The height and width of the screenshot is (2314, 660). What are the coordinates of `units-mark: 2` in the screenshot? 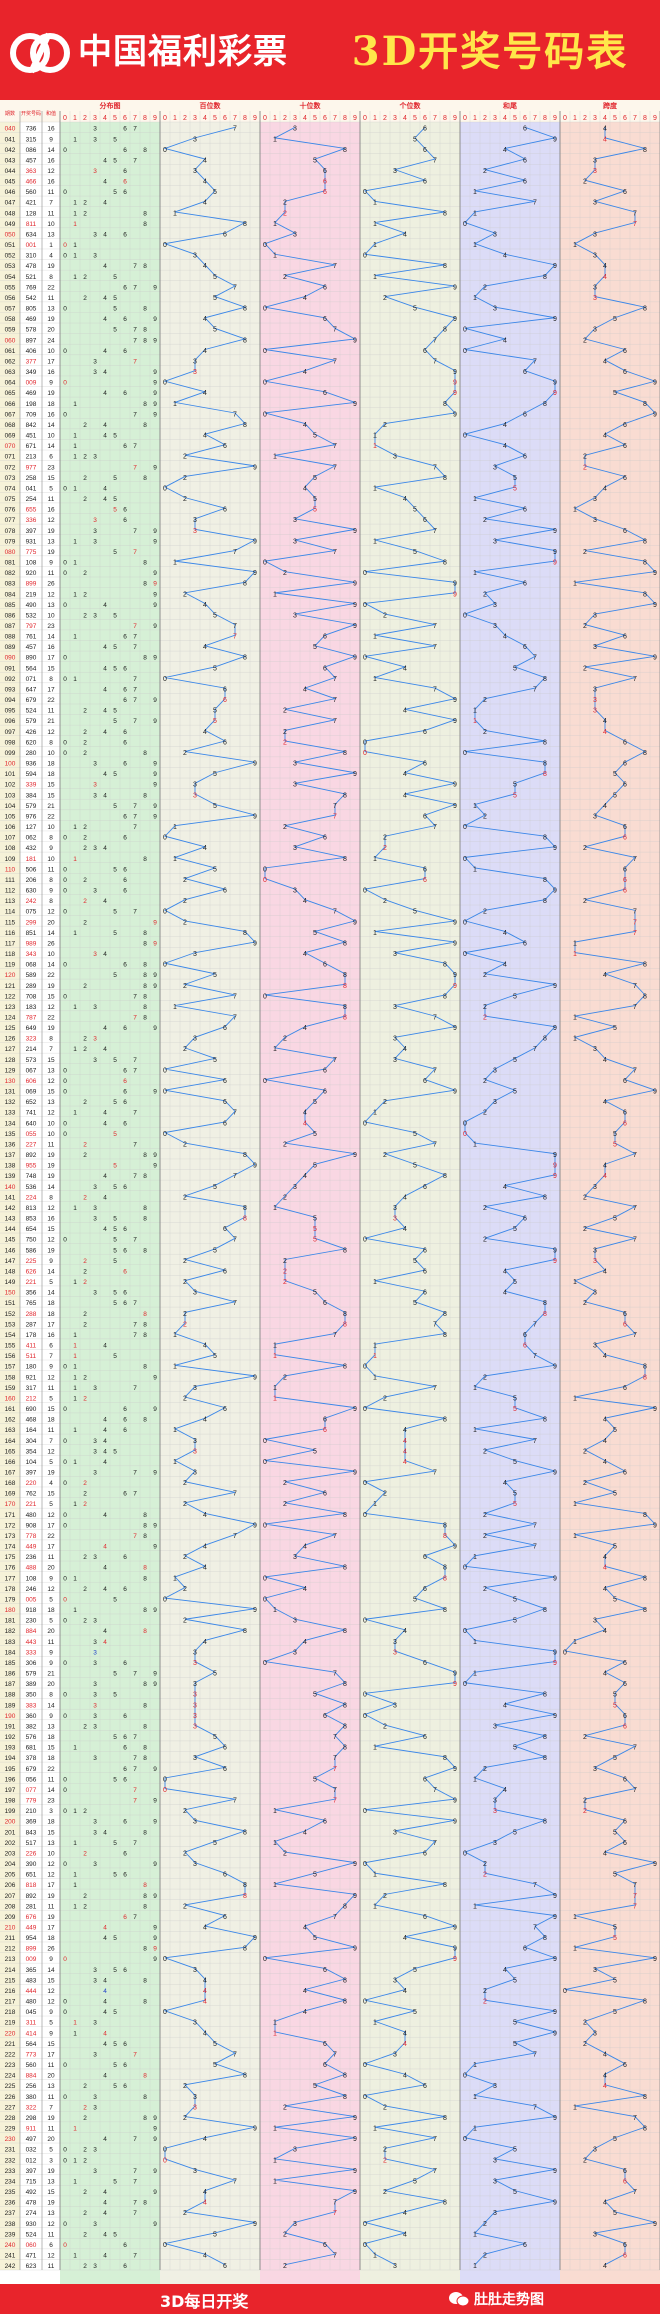 It's located at (385, 901).